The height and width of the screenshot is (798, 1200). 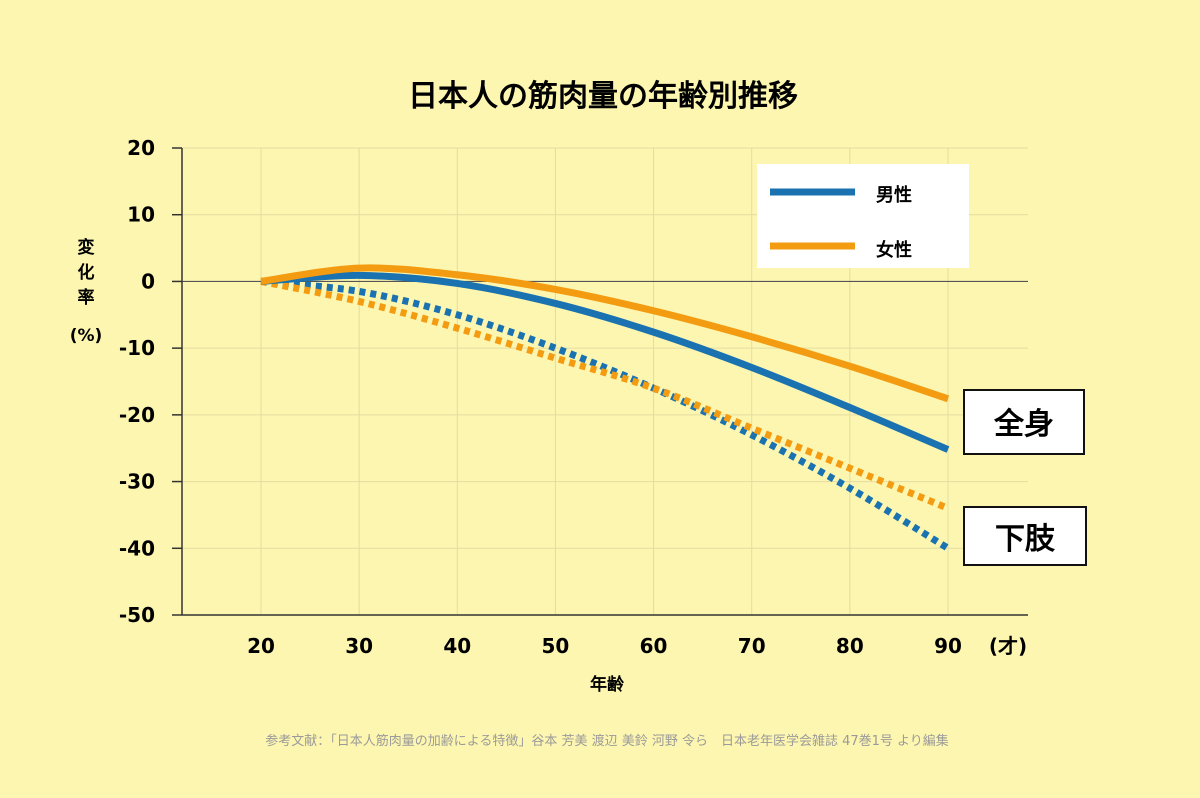 I want to click on x-tick-label: 90, so click(x=948, y=646).